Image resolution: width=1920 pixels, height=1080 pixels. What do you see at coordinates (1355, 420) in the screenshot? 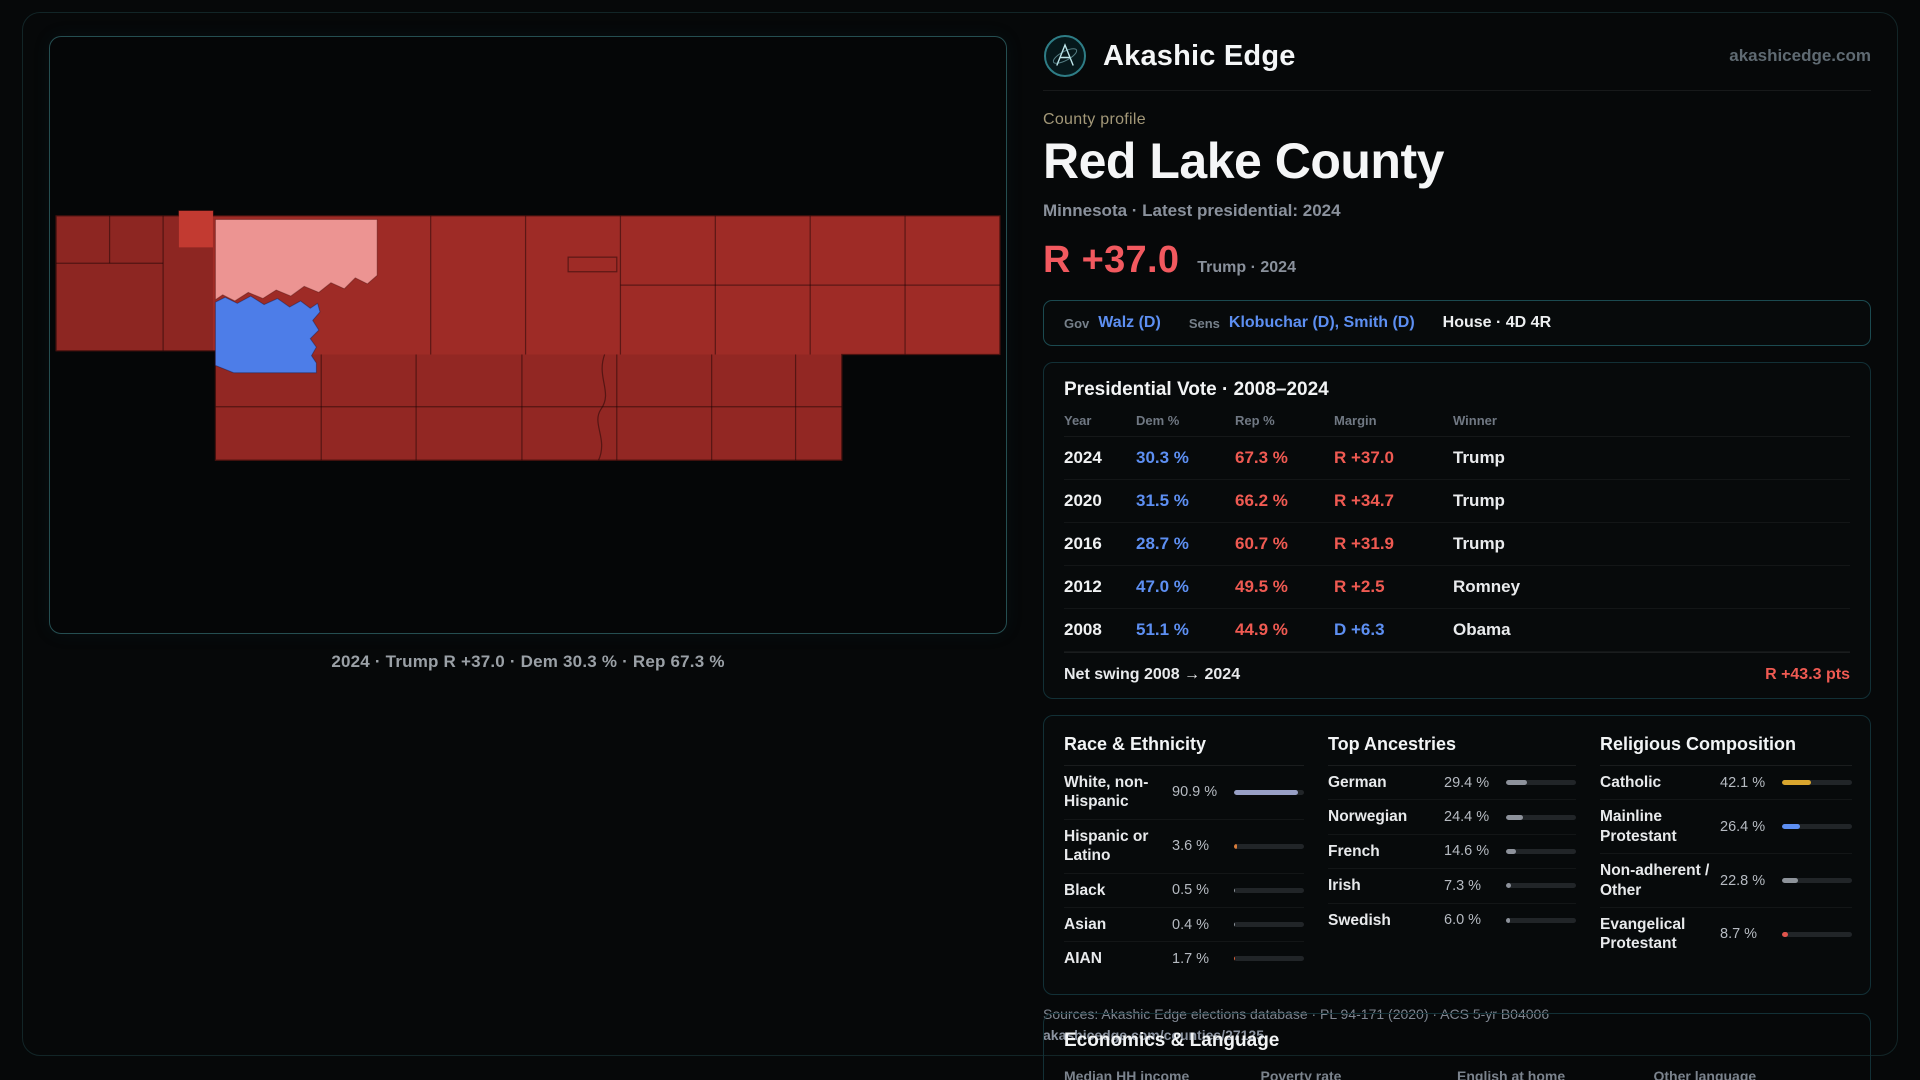
I see `col-margin: Margin` at bounding box center [1355, 420].